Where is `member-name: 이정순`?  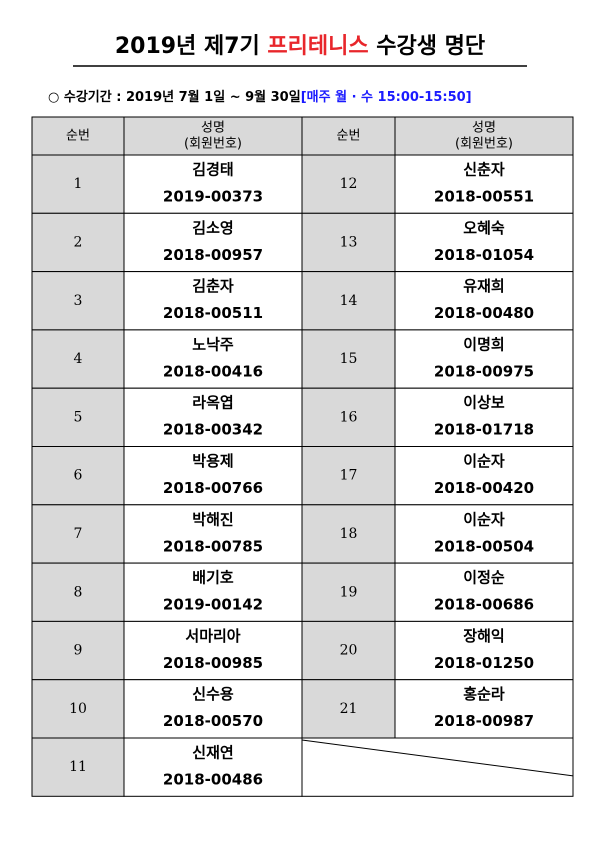
member-name: 이정순 is located at coordinates (484, 578).